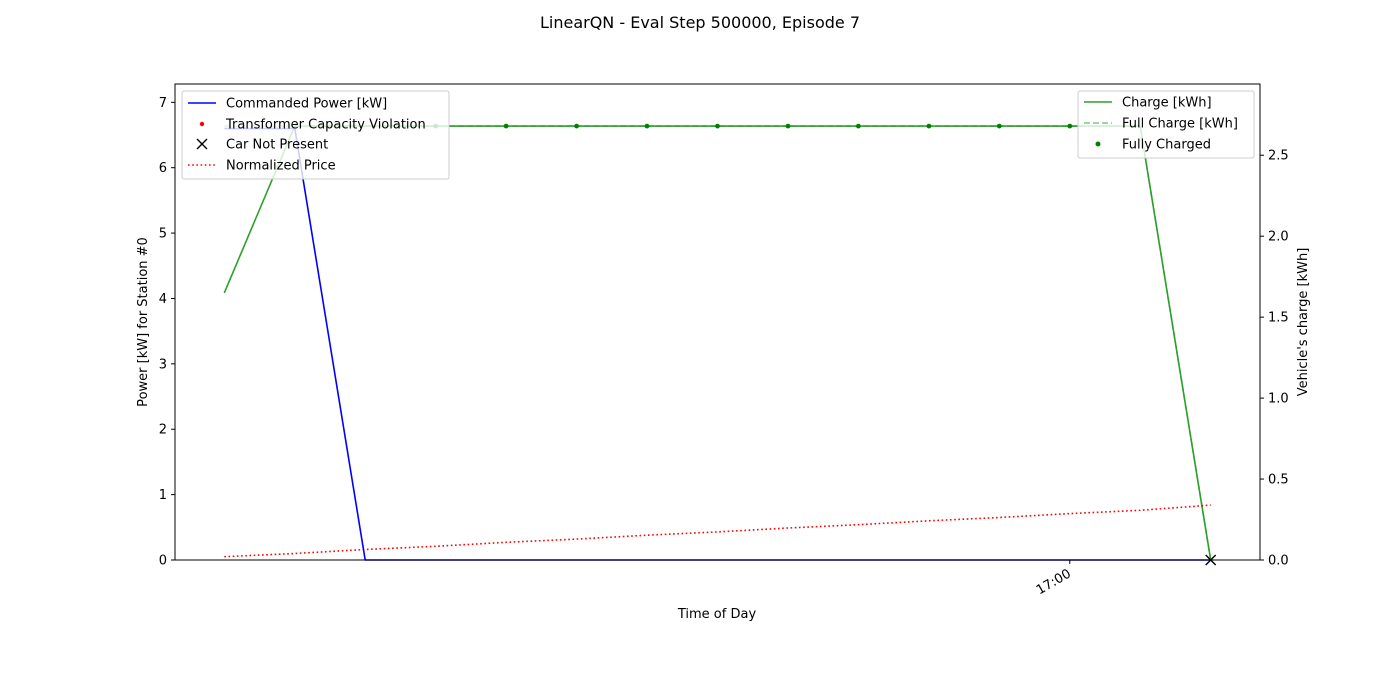 The image size is (1400, 700). I want to click on legend-left-frame, so click(315, 135).